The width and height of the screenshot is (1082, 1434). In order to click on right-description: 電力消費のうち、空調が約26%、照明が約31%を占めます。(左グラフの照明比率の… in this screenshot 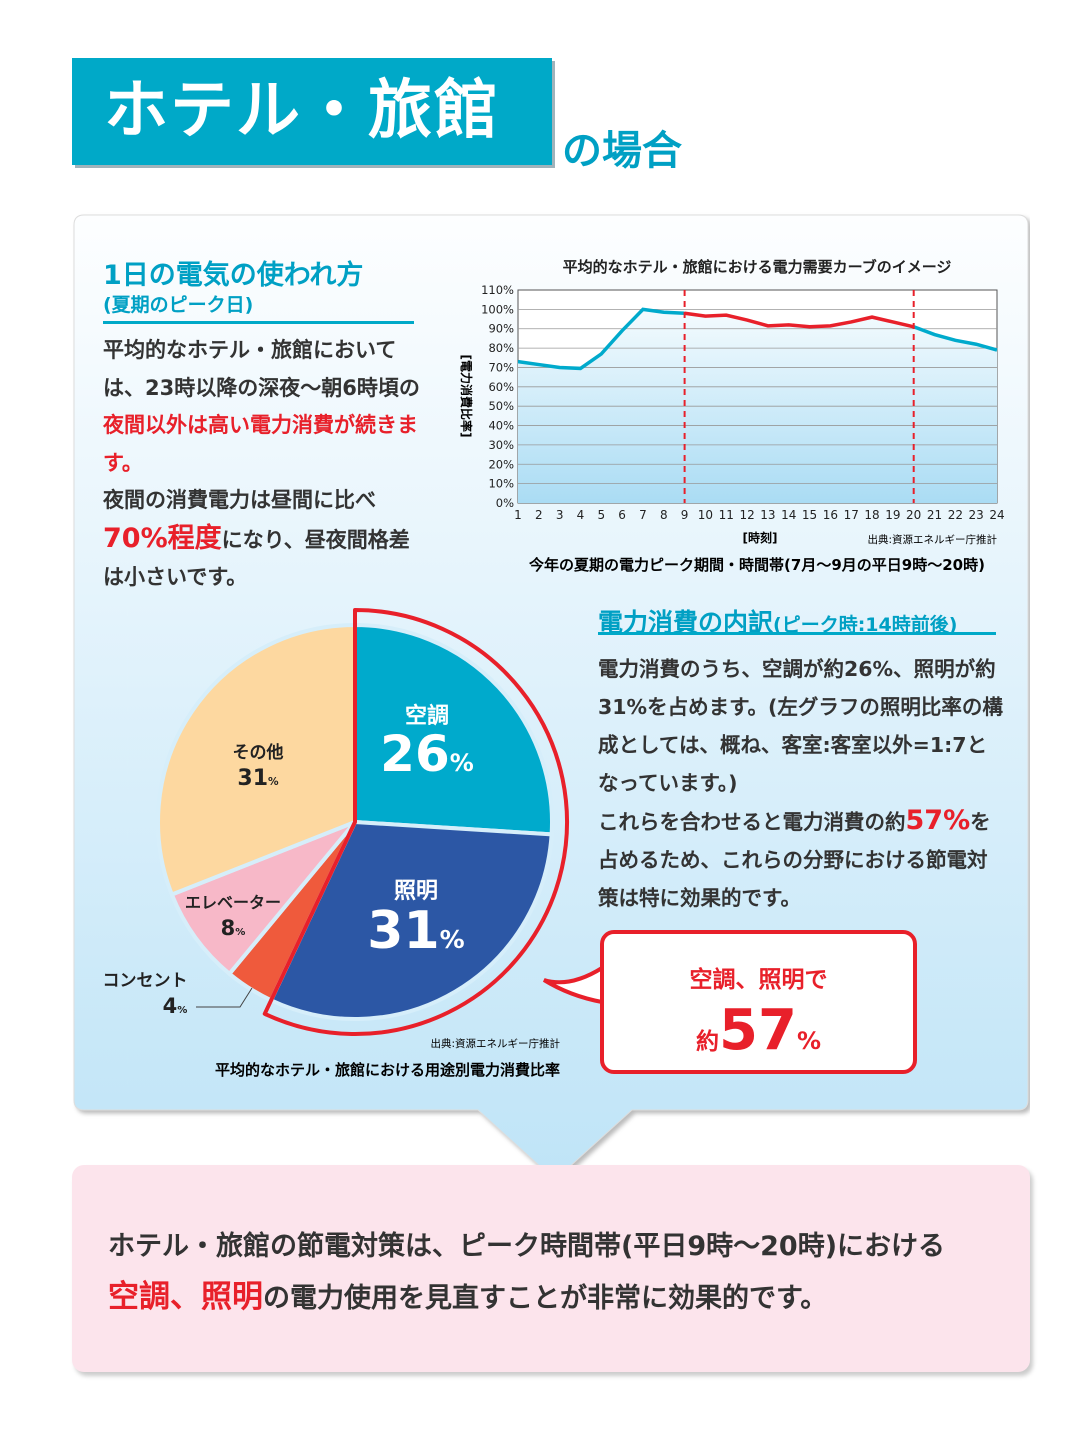, I will do `click(800, 783)`.